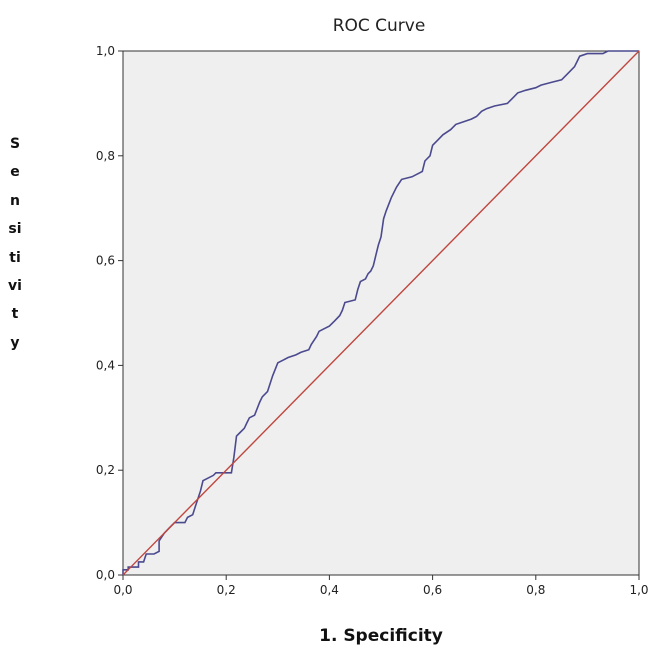 Image resolution: width=656 pixels, height=652 pixels. What do you see at coordinates (381, 636) in the screenshot?
I see `x-axis-label: 1. Specificity` at bounding box center [381, 636].